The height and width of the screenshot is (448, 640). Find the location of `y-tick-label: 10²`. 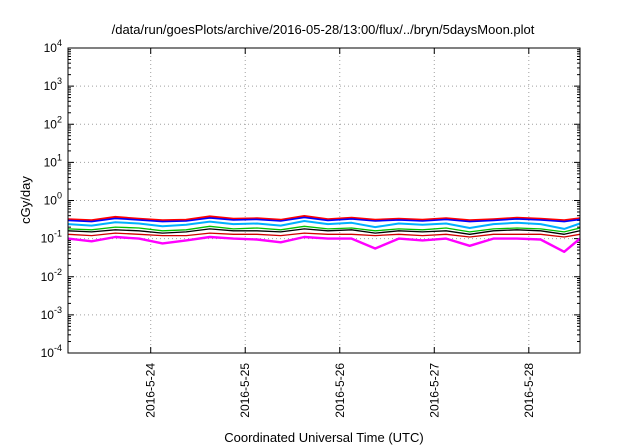

y-tick-label: 10² is located at coordinates (53, 122).